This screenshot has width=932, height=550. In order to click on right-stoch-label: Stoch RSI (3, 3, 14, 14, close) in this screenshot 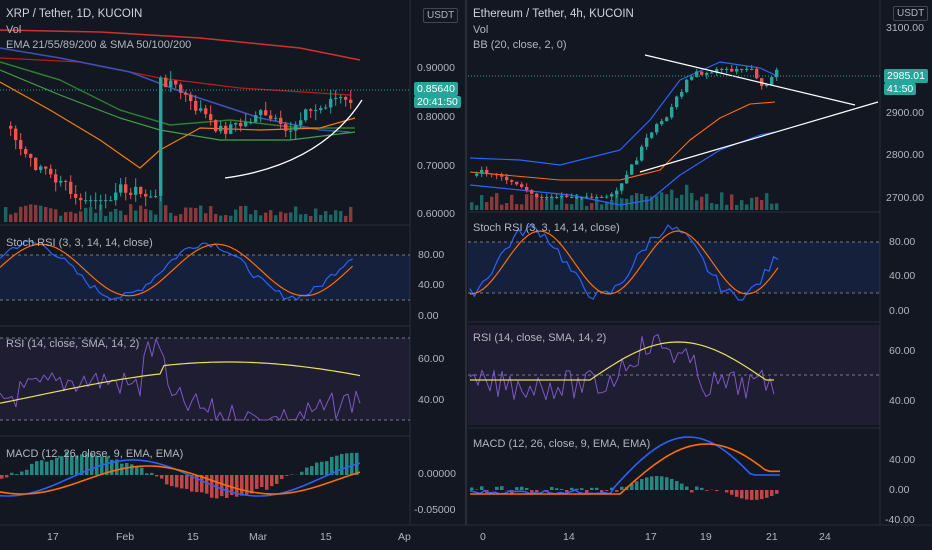, I will do `click(546, 228)`.